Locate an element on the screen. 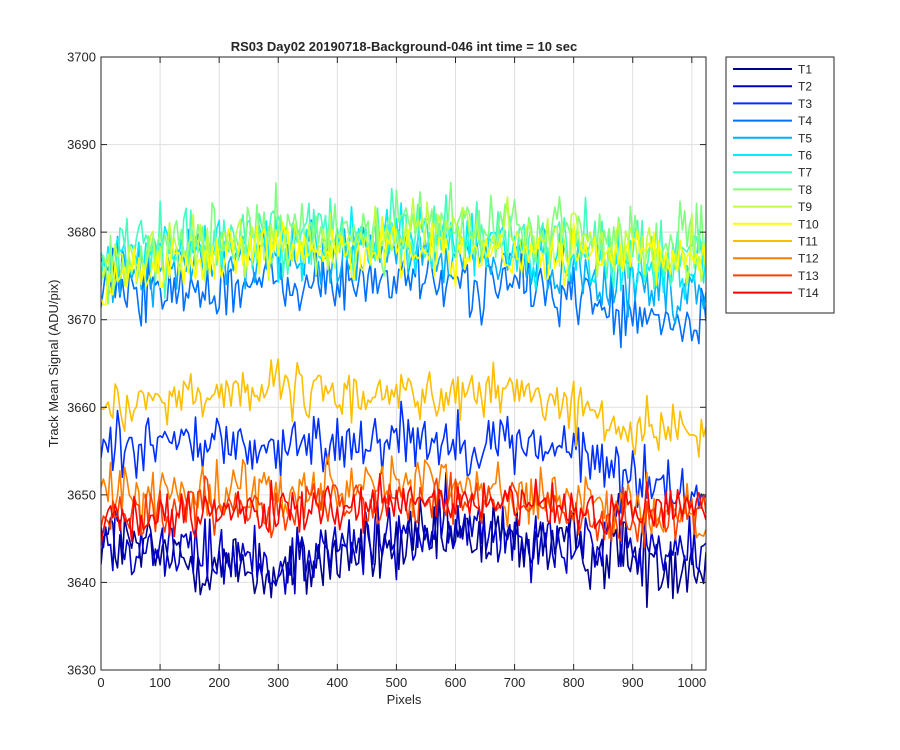  x-tick-label: 600 is located at coordinates (456, 682).